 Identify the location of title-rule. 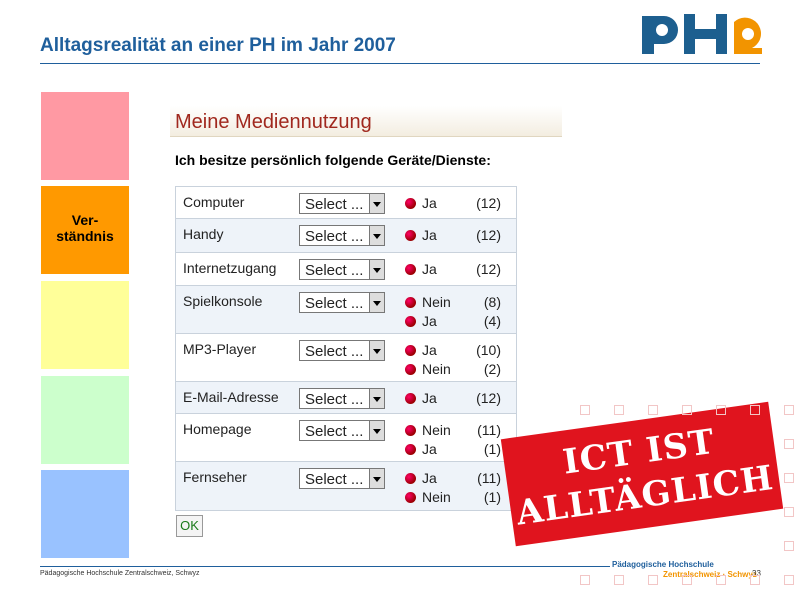
(400, 63).